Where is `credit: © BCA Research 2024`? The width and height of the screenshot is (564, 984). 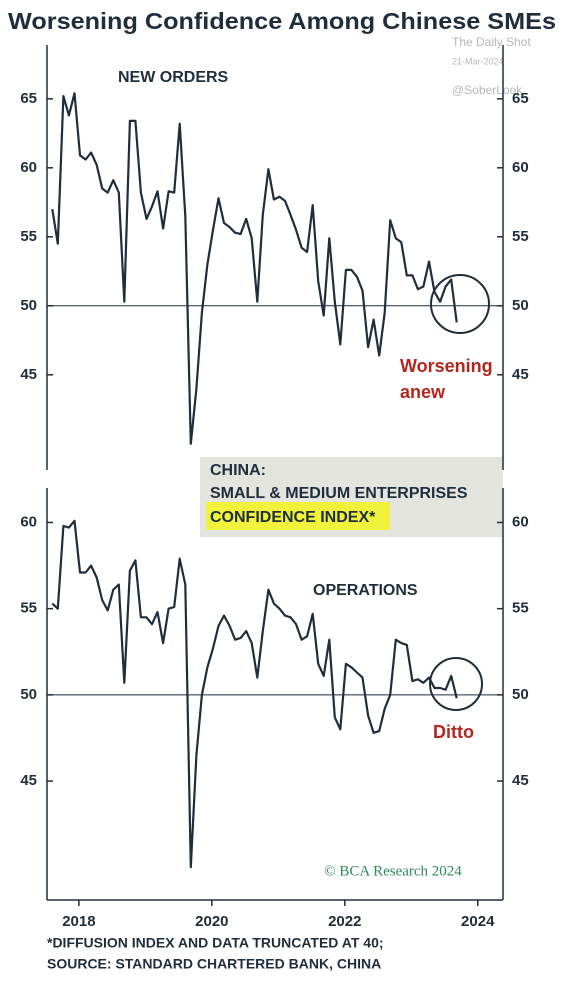
credit: © BCA Research 2024 is located at coordinates (393, 871).